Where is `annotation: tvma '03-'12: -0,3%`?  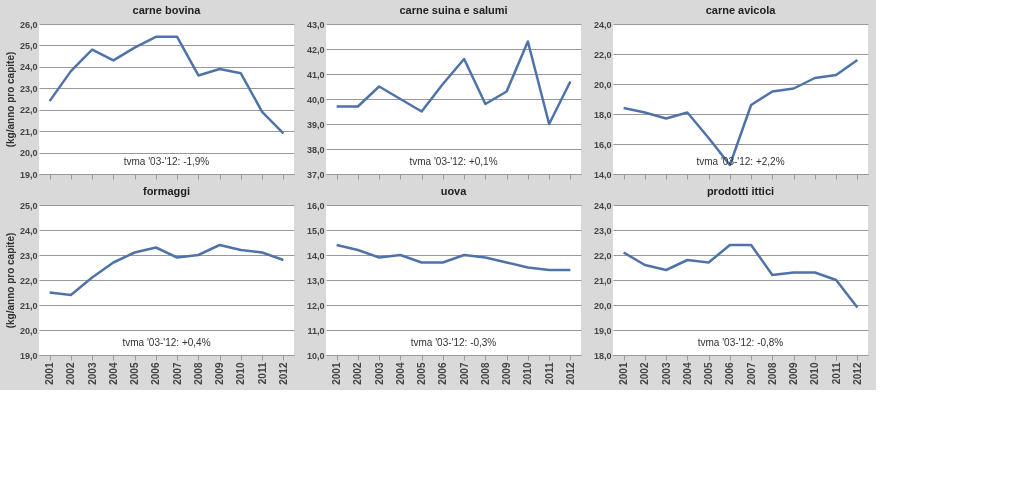
annotation: tvma '03-'12: -0,3% is located at coordinates (453, 342).